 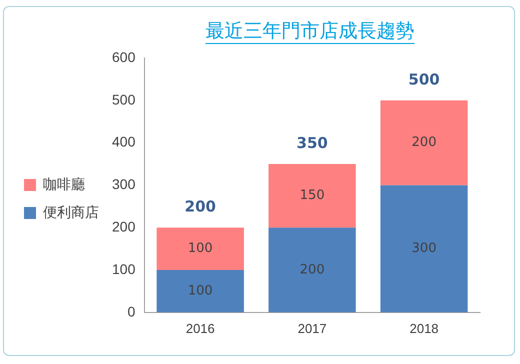 I want to click on y-tick-label: 400, so click(x=124, y=142).